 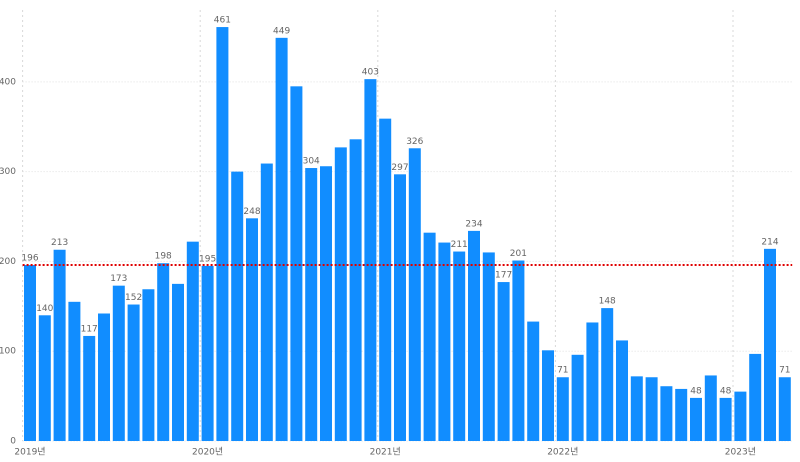 What do you see at coordinates (44, 309) in the screenshot?
I see `data-label: 140` at bounding box center [44, 309].